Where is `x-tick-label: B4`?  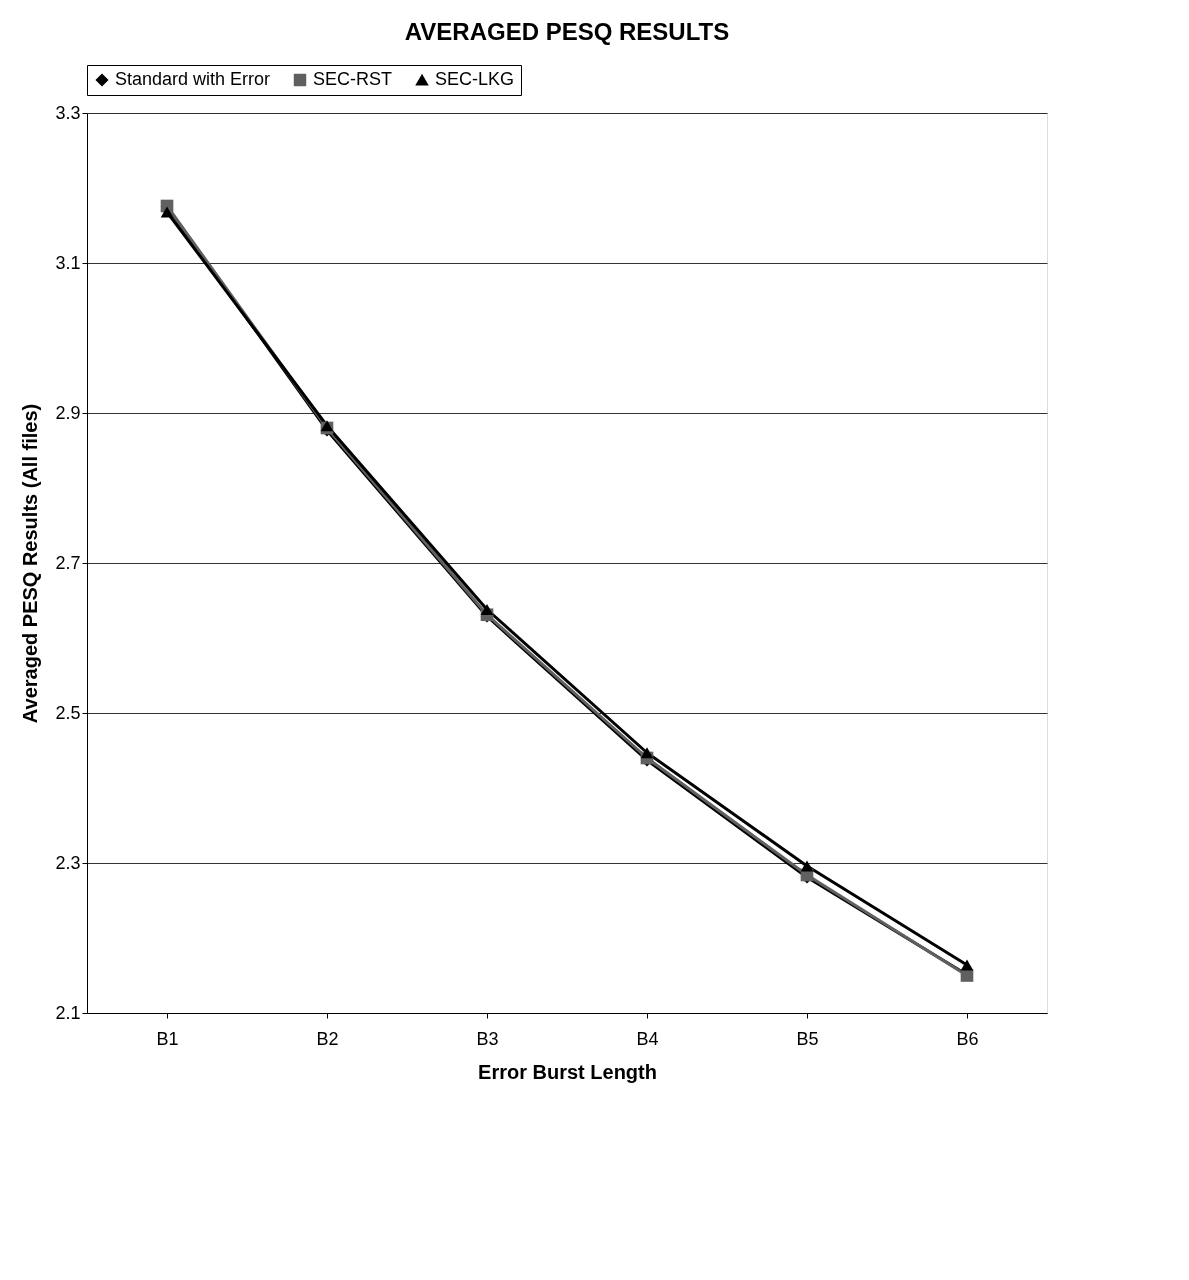 x-tick-label: B4 is located at coordinates (647, 1038).